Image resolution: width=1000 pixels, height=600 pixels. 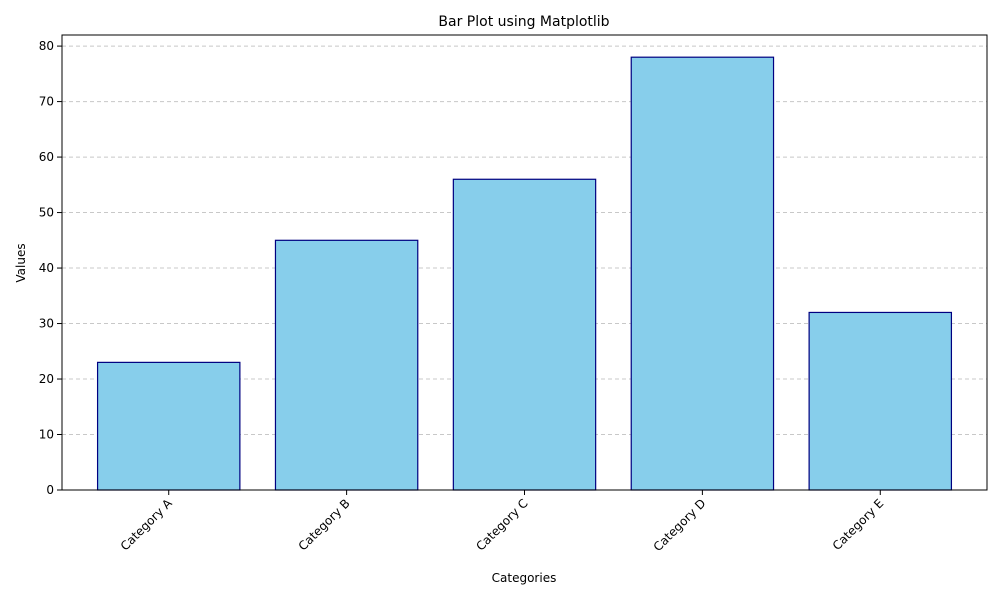 I want to click on bar-category-b, so click(x=346, y=365).